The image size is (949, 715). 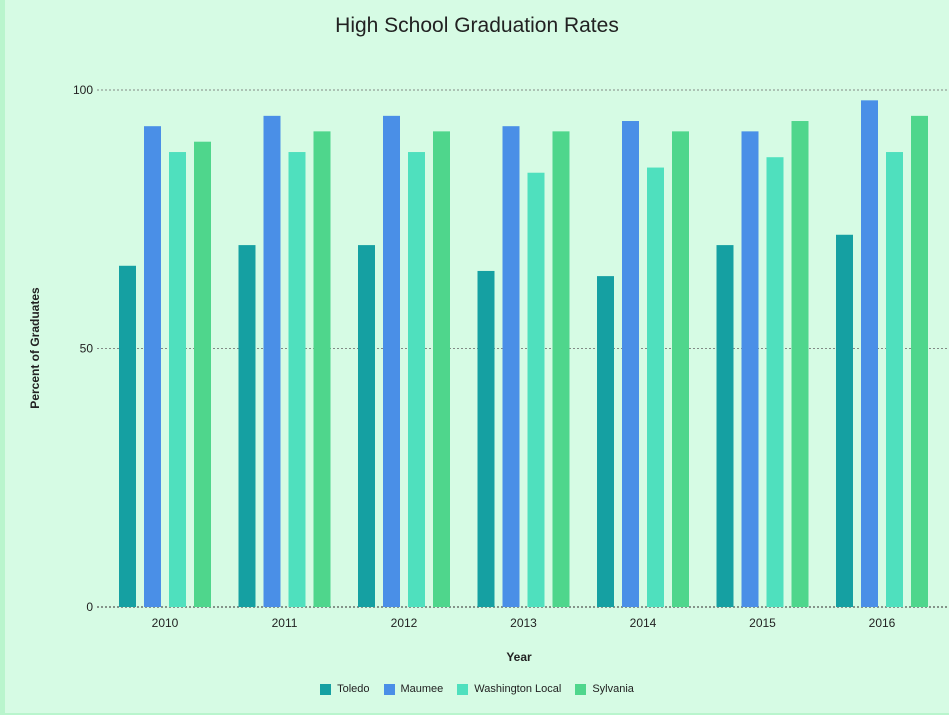 I want to click on y-axis-title: Percent of Graduates, so click(x=35, y=348).